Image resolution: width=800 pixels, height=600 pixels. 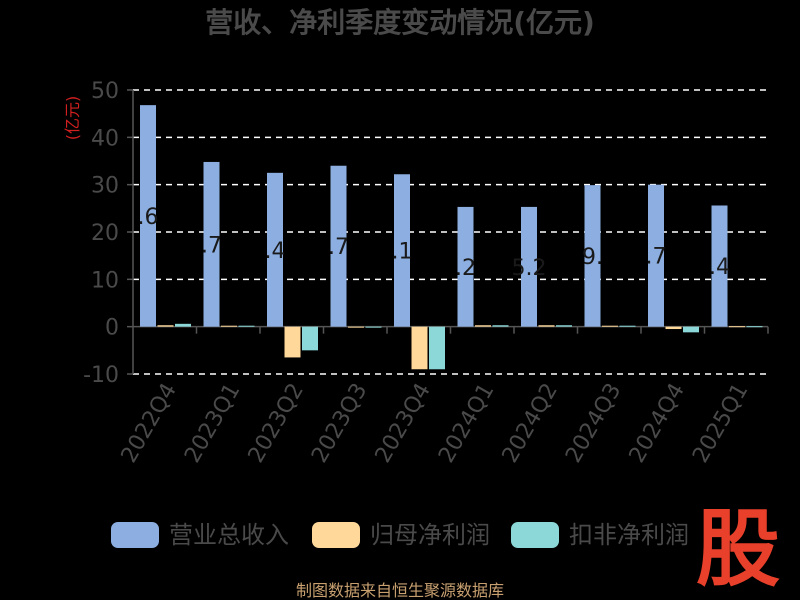 I want to click on data-label: 9., so click(x=592, y=257).